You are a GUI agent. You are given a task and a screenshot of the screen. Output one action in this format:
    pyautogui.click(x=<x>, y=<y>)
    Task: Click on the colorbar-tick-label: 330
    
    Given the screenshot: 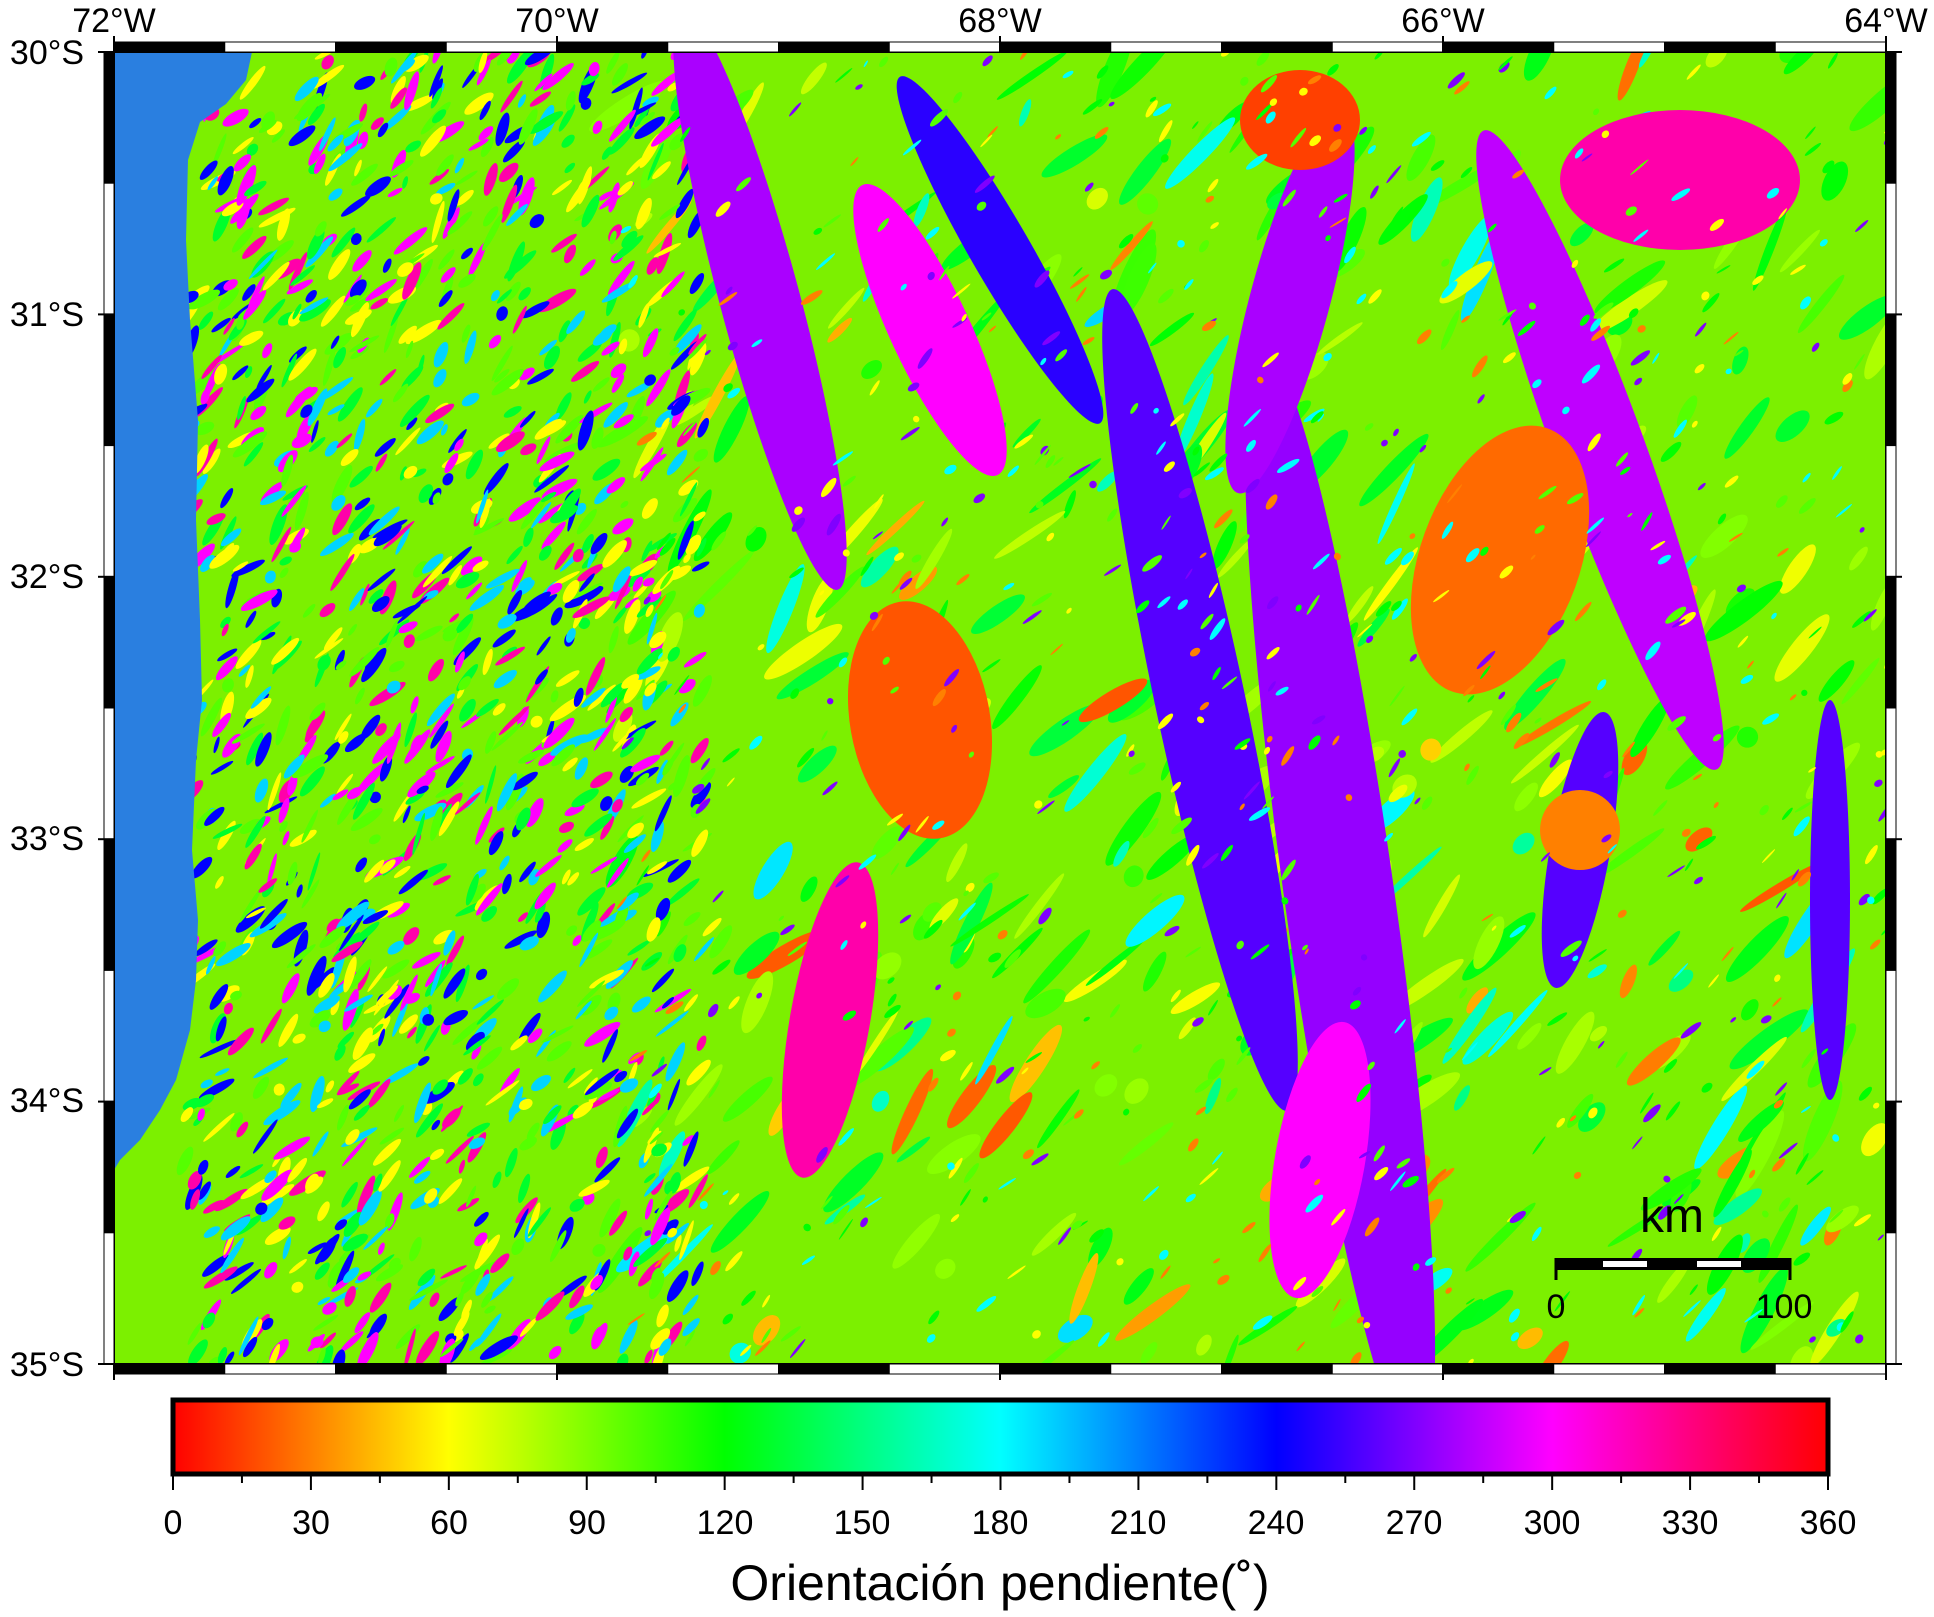 What is the action you would take?
    pyautogui.click(x=1690, y=1523)
    